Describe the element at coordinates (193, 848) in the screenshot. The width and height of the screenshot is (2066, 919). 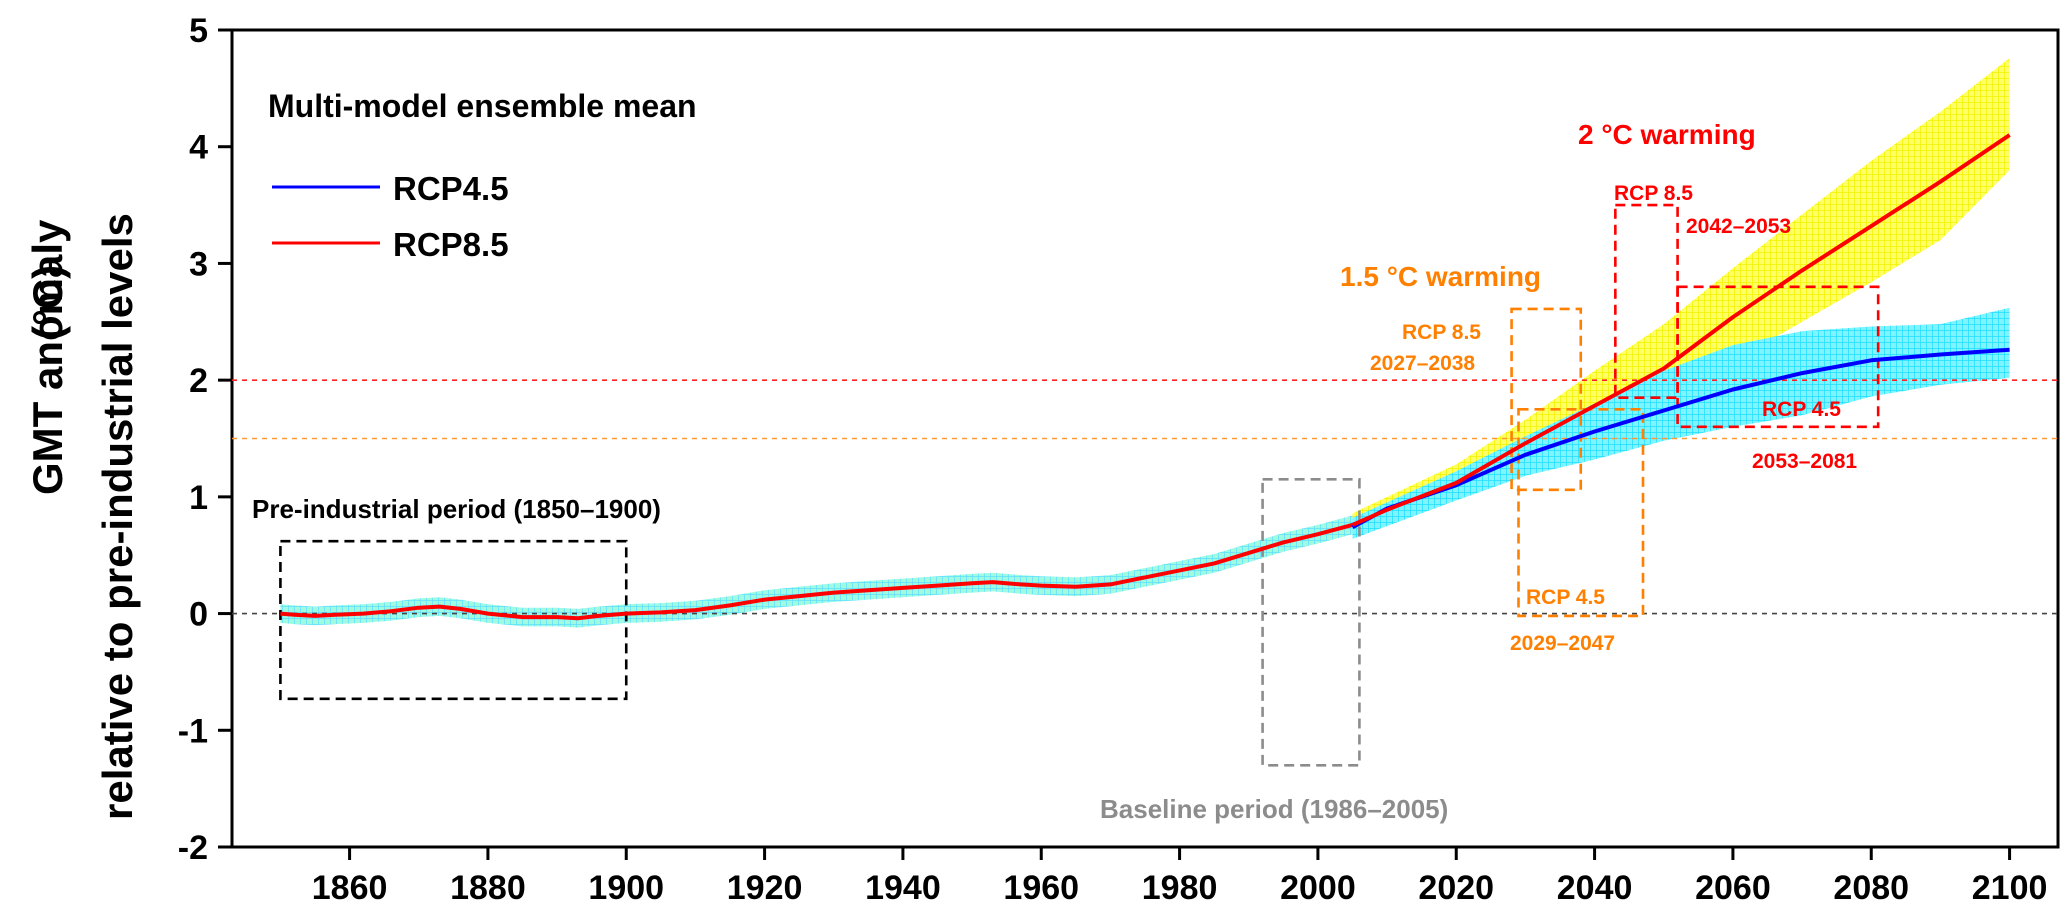
I see `y-tick-label: -2` at that location.